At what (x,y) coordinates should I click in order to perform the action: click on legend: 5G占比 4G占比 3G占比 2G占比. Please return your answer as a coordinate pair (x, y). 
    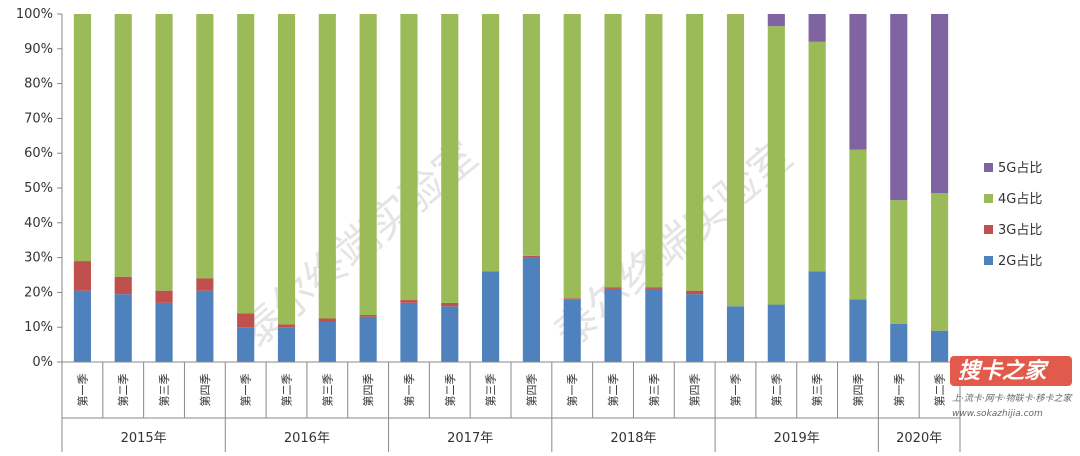
    Looking at the image, I should click on (1013, 215).